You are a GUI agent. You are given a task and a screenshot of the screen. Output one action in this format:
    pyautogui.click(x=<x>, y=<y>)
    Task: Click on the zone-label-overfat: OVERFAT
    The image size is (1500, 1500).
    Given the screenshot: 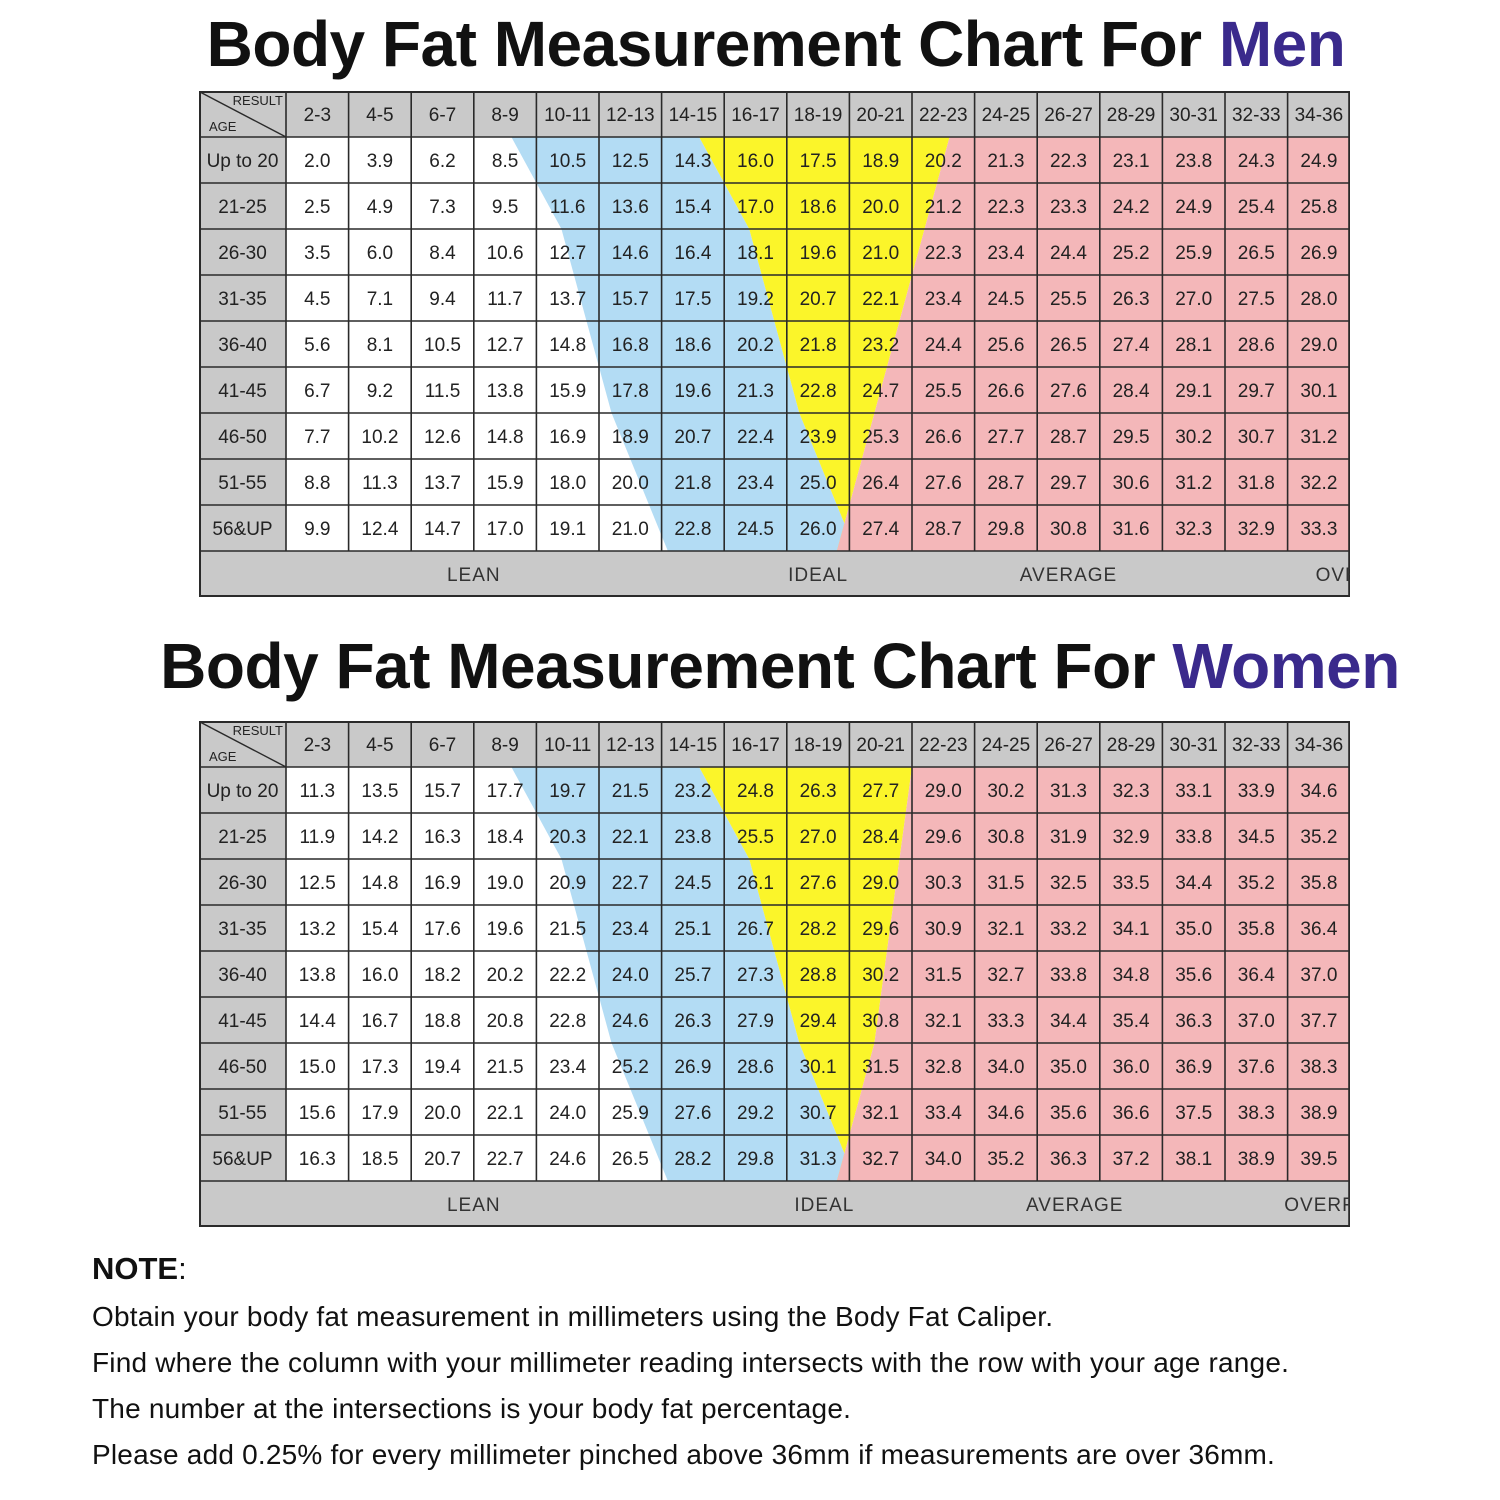 What is the action you would take?
    pyautogui.click(x=1317, y=1205)
    